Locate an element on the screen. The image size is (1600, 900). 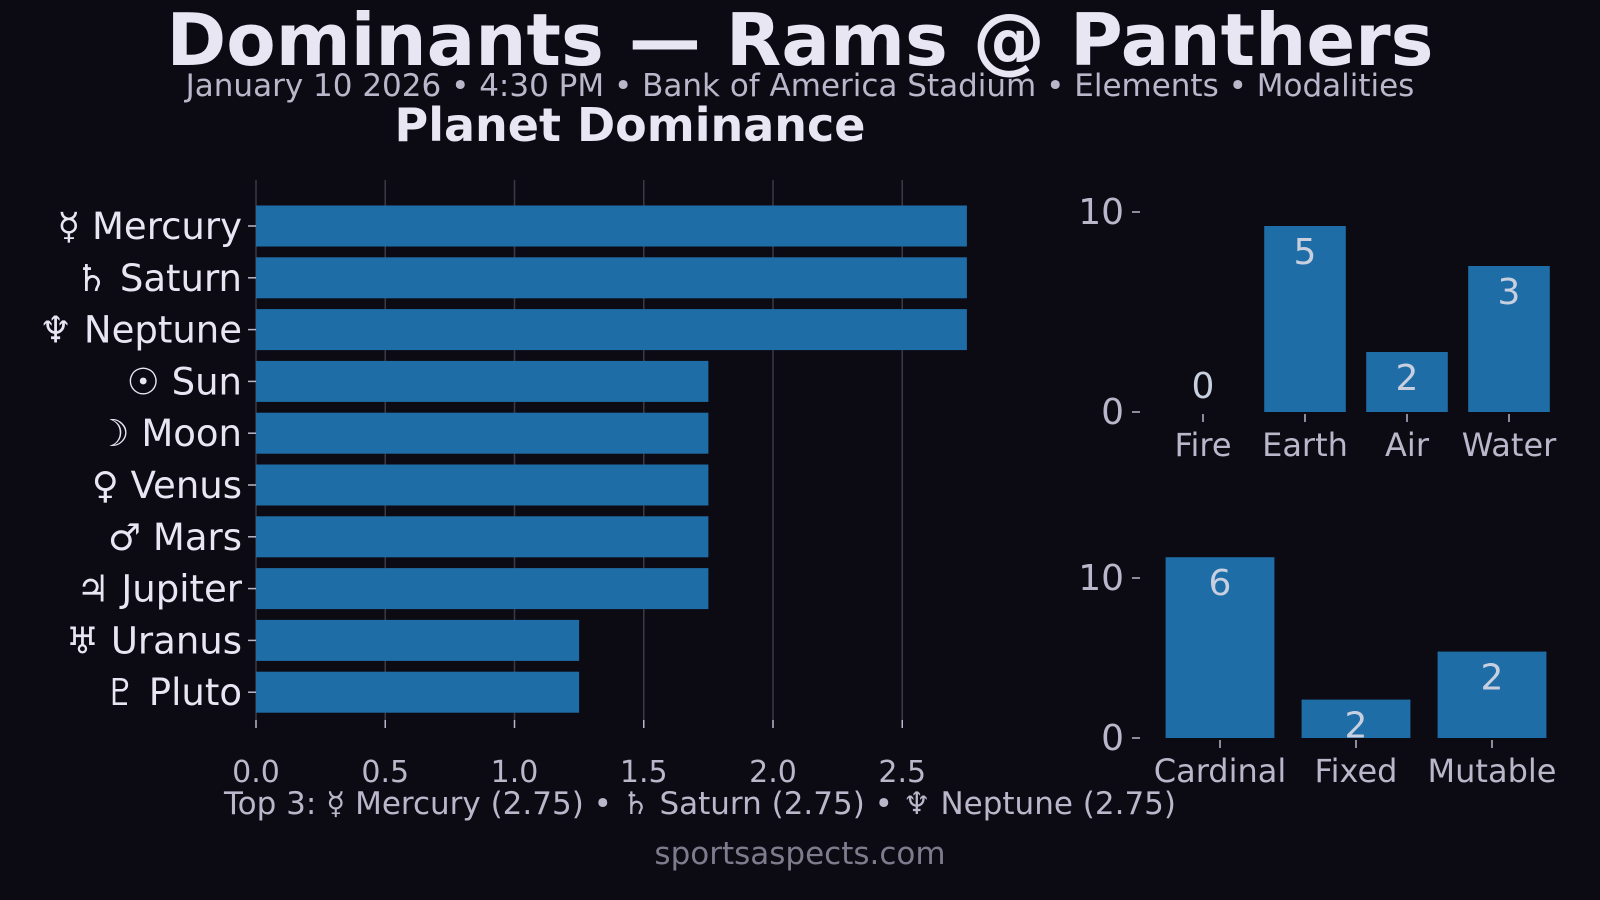
category-label: Earth is located at coordinates (1305, 445).